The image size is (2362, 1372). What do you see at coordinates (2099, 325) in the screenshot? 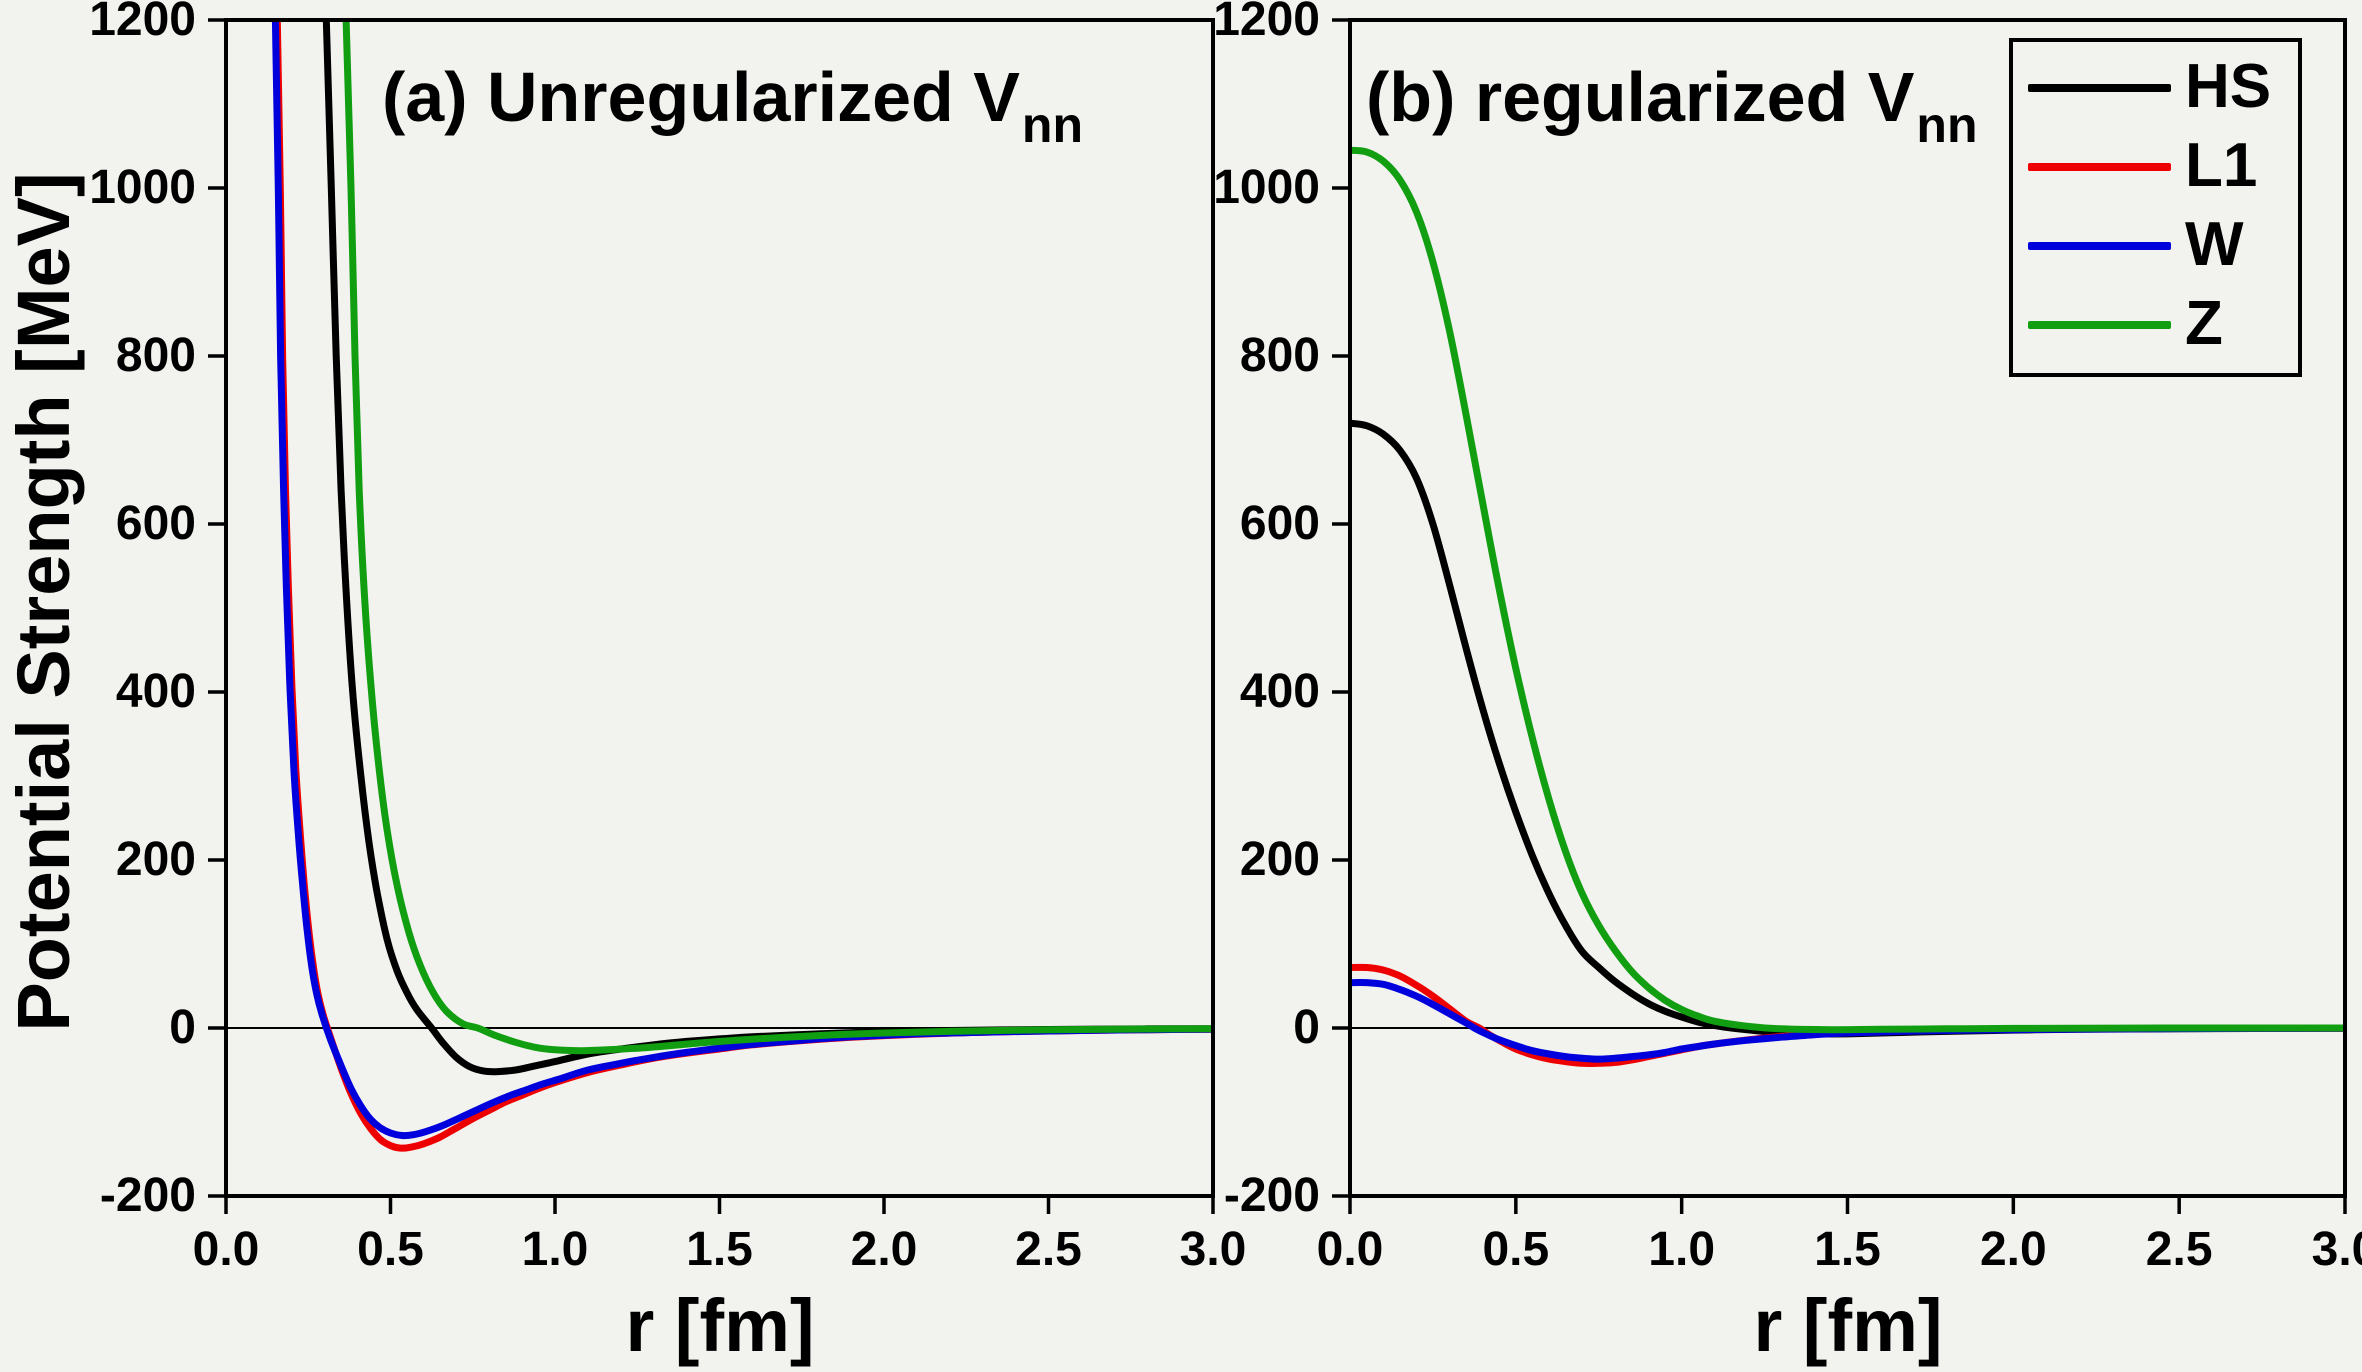
I see `legend-line-z` at bounding box center [2099, 325].